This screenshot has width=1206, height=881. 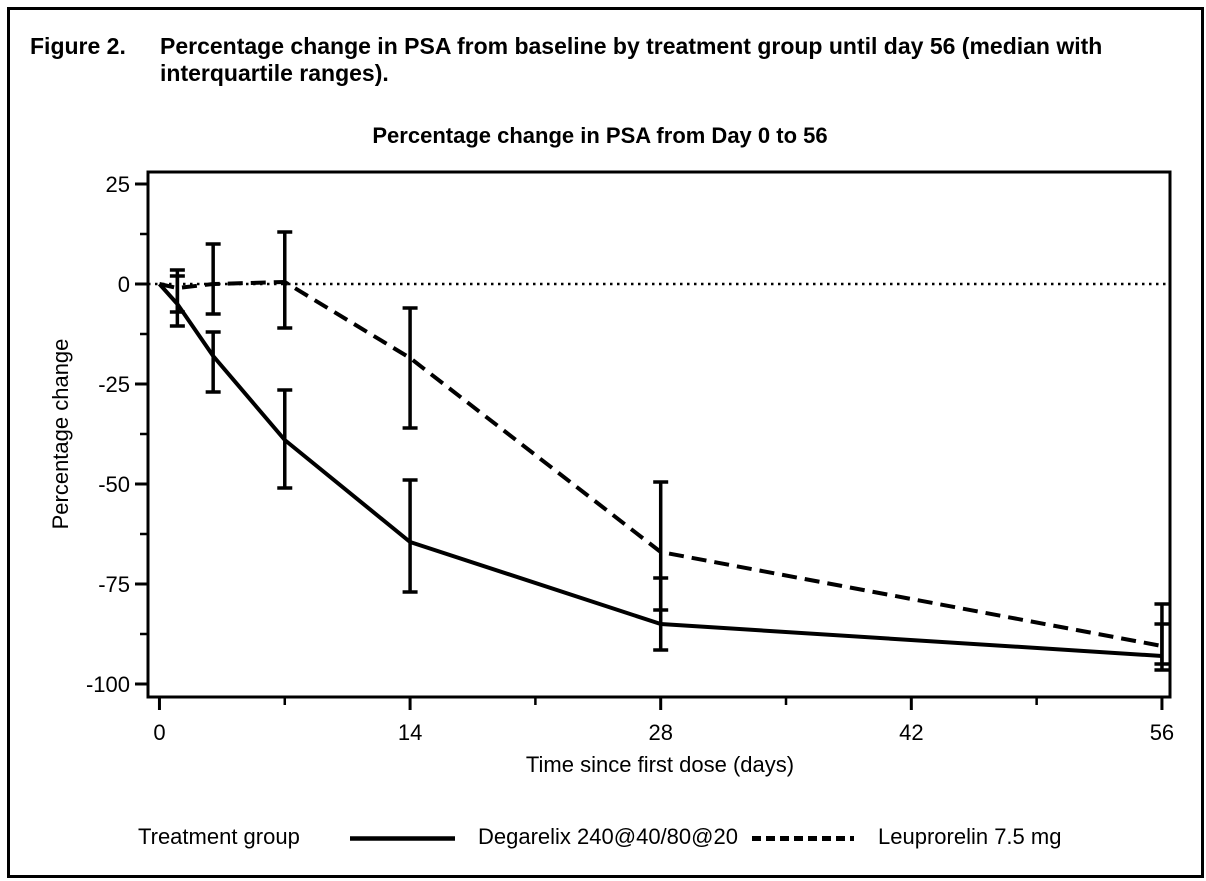 I want to click on y-tick-label: -50, so click(x=114, y=484).